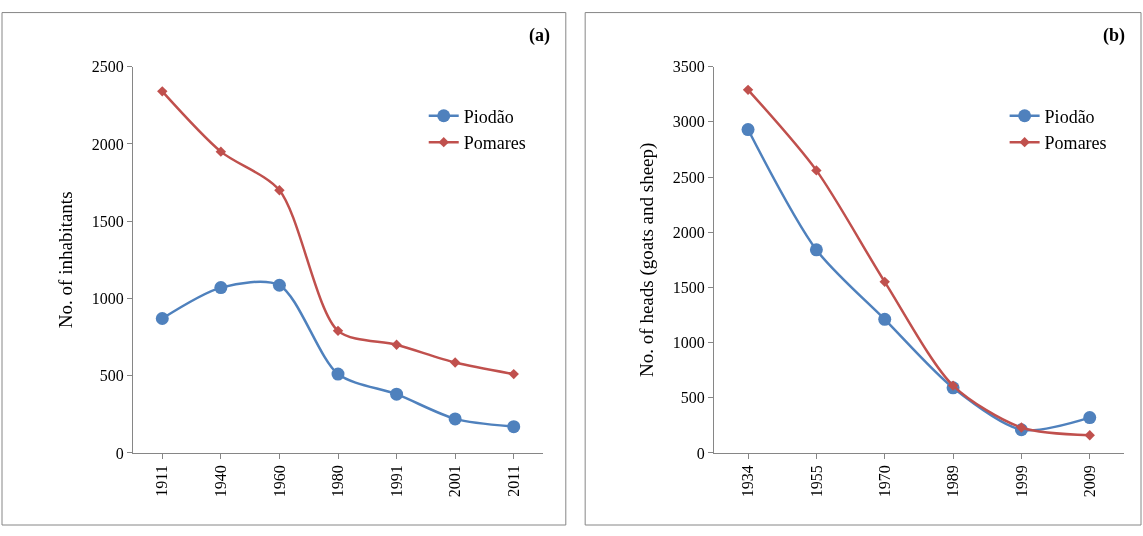 The image size is (1143, 536). I want to click on chart-title: (b), so click(1114, 35).